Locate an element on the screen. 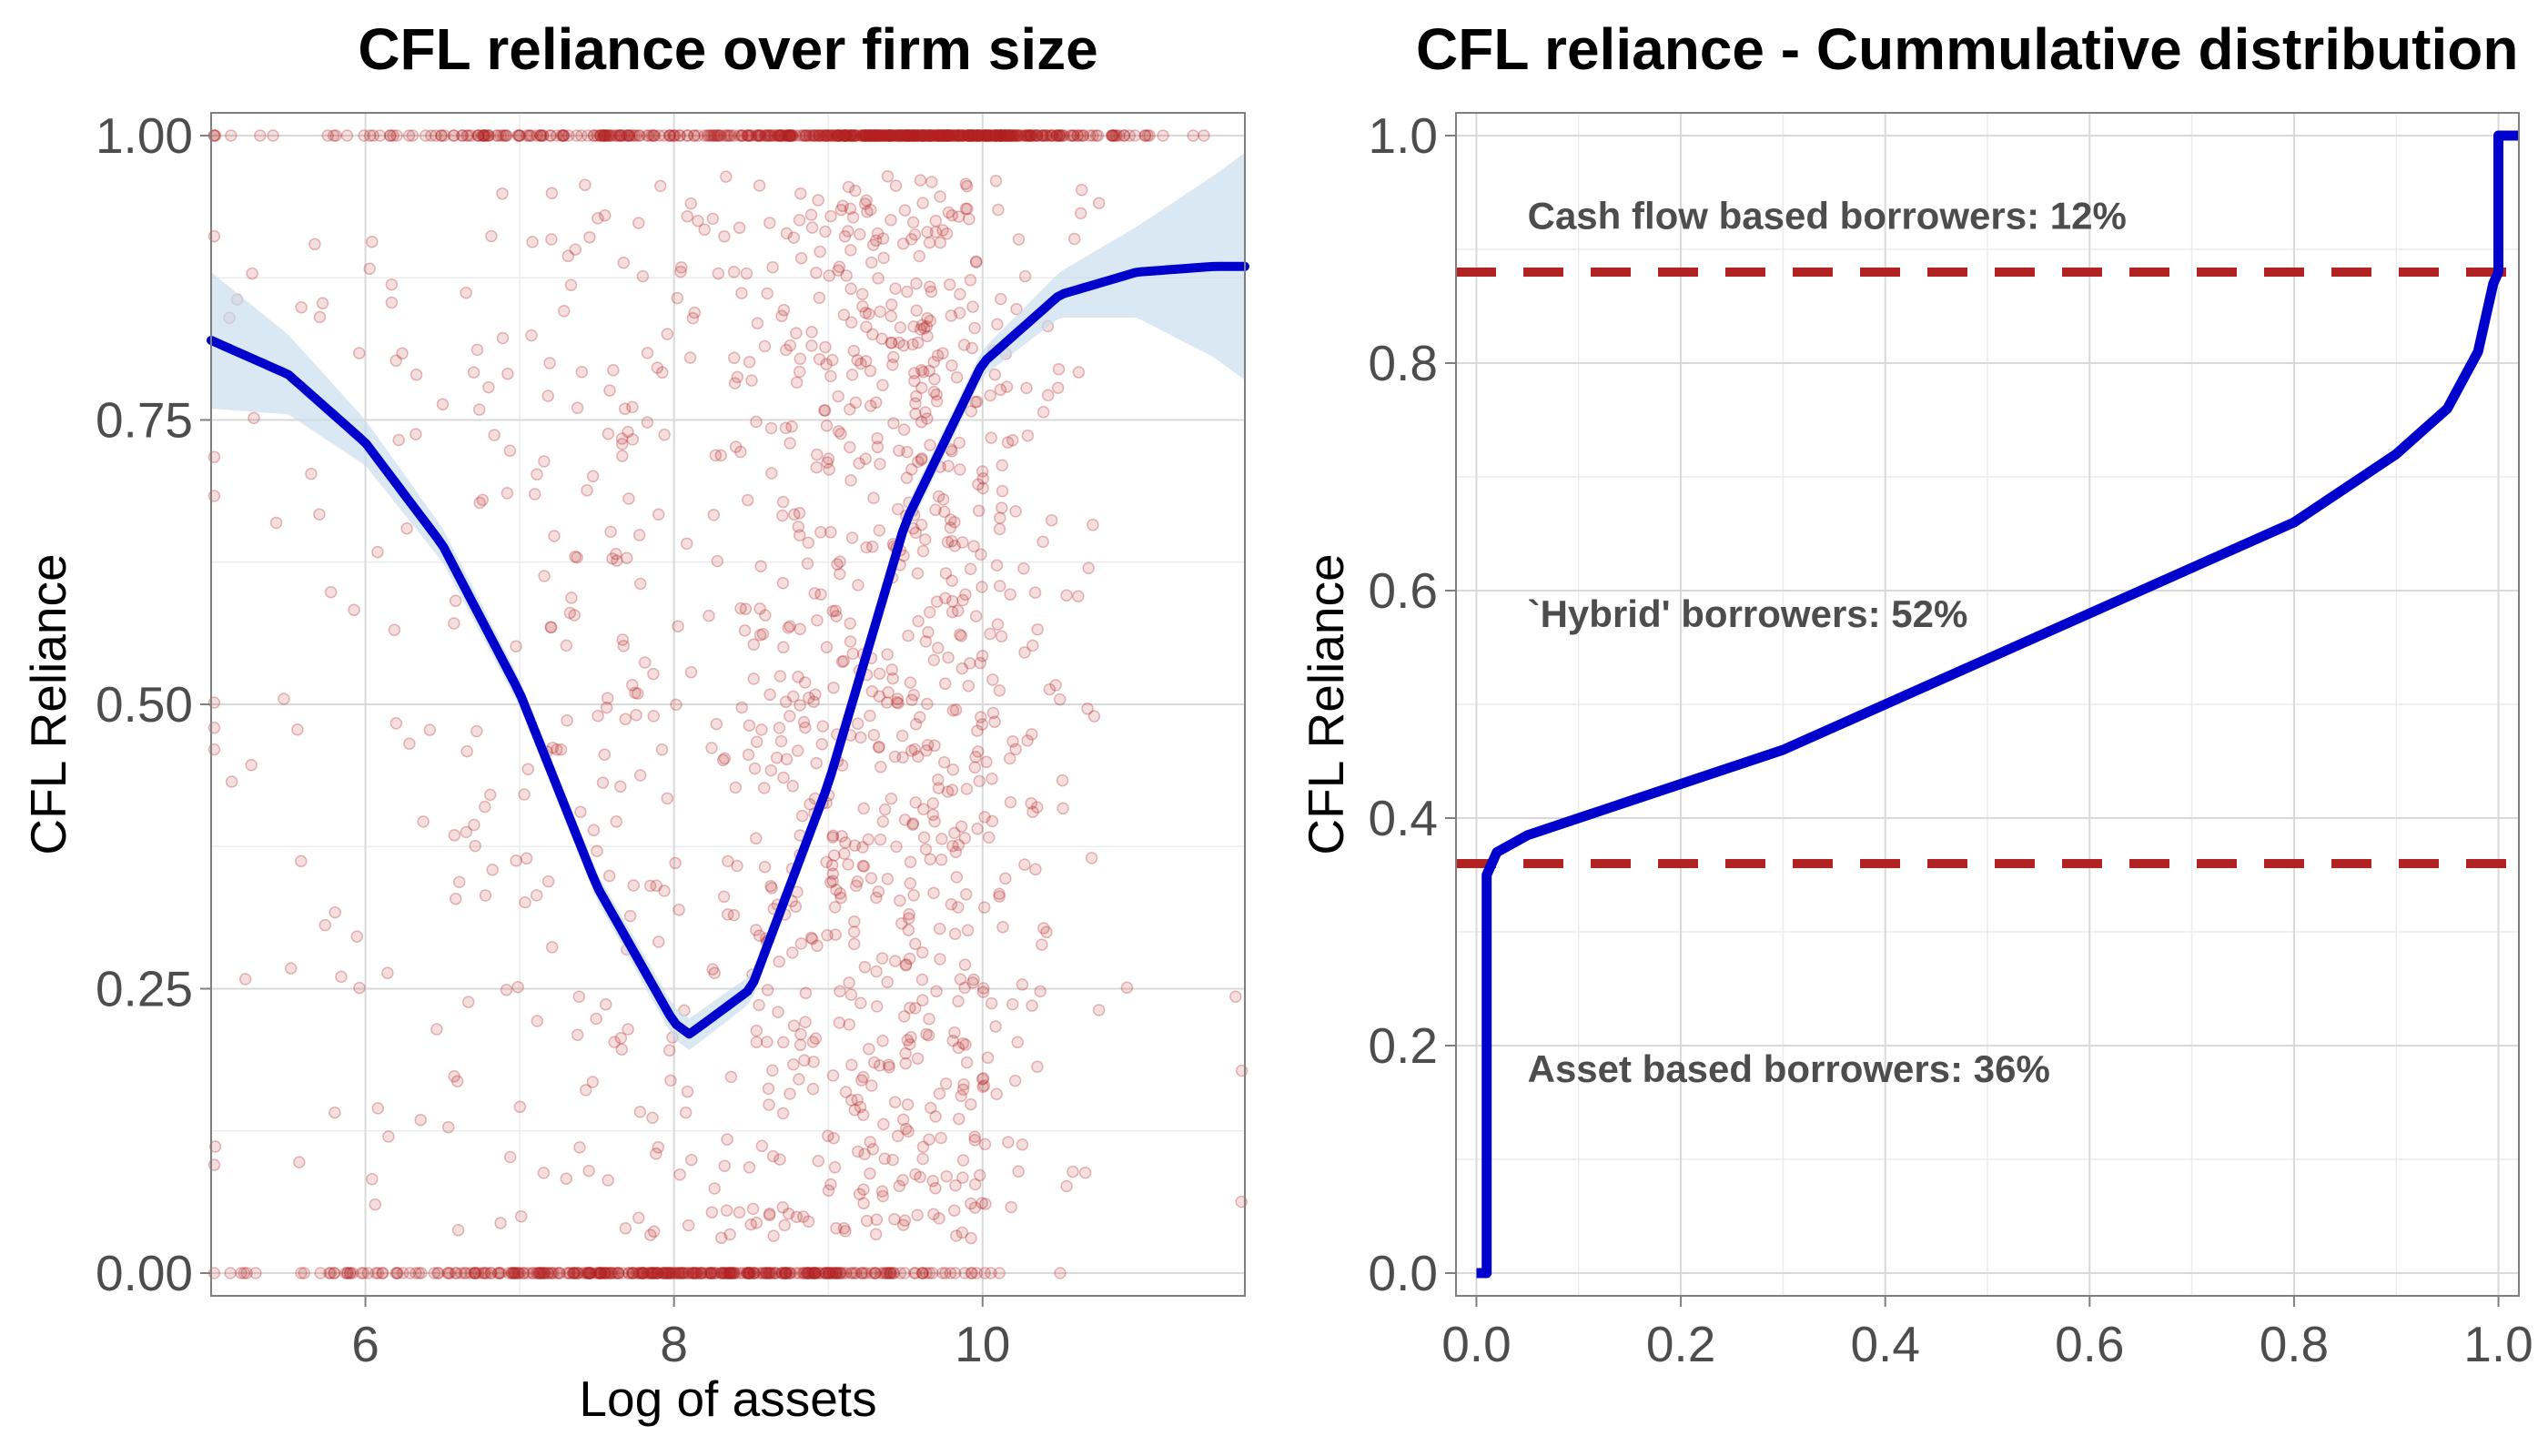 Image resolution: width=2548 pixels, height=1456 pixels. right-x-tick-label: 0.8 is located at coordinates (2294, 1344).